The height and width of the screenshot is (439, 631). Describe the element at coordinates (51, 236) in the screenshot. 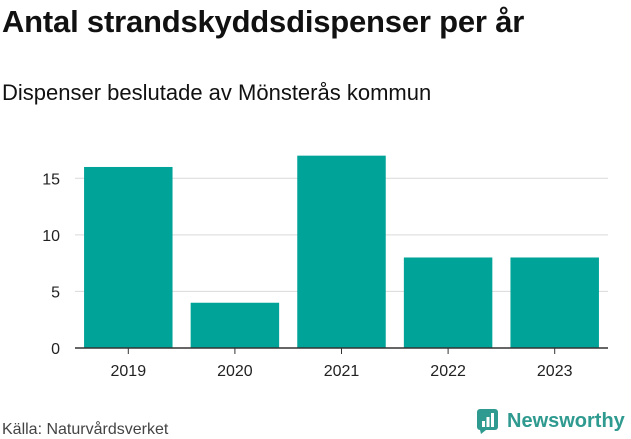

I see `y-tick-label-10: 10` at that location.